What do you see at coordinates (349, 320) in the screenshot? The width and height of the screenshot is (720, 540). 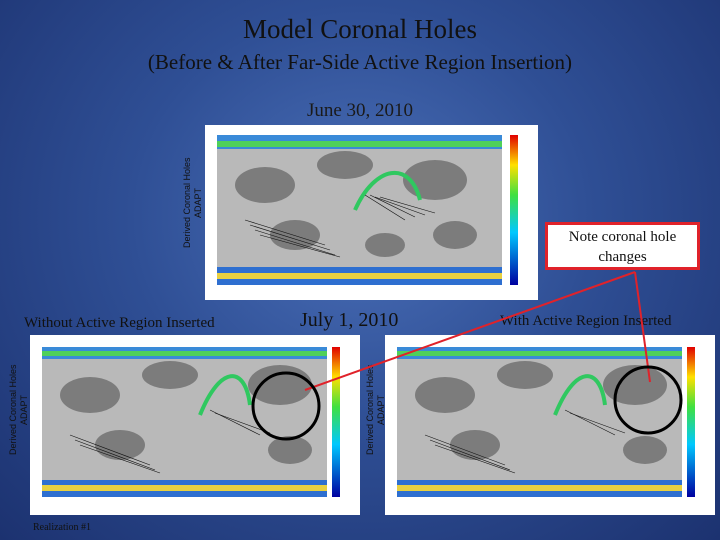 I see `date-bottom: July 1, 2010` at bounding box center [349, 320].